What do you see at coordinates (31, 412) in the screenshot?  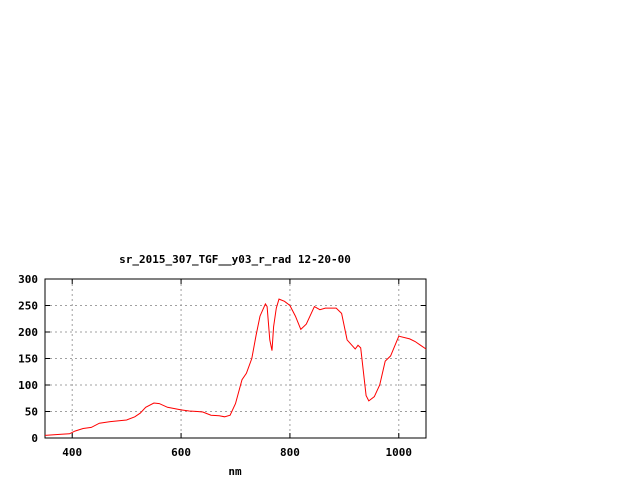 I see `y-tick-label: 50` at bounding box center [31, 412].